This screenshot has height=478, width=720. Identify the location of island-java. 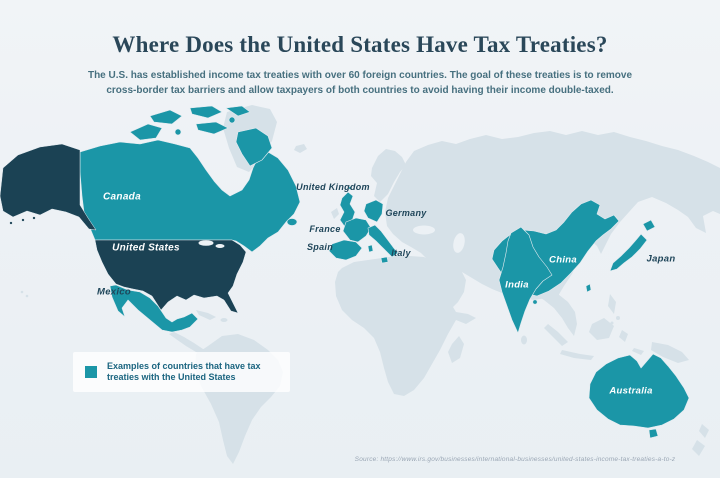
(577, 355).